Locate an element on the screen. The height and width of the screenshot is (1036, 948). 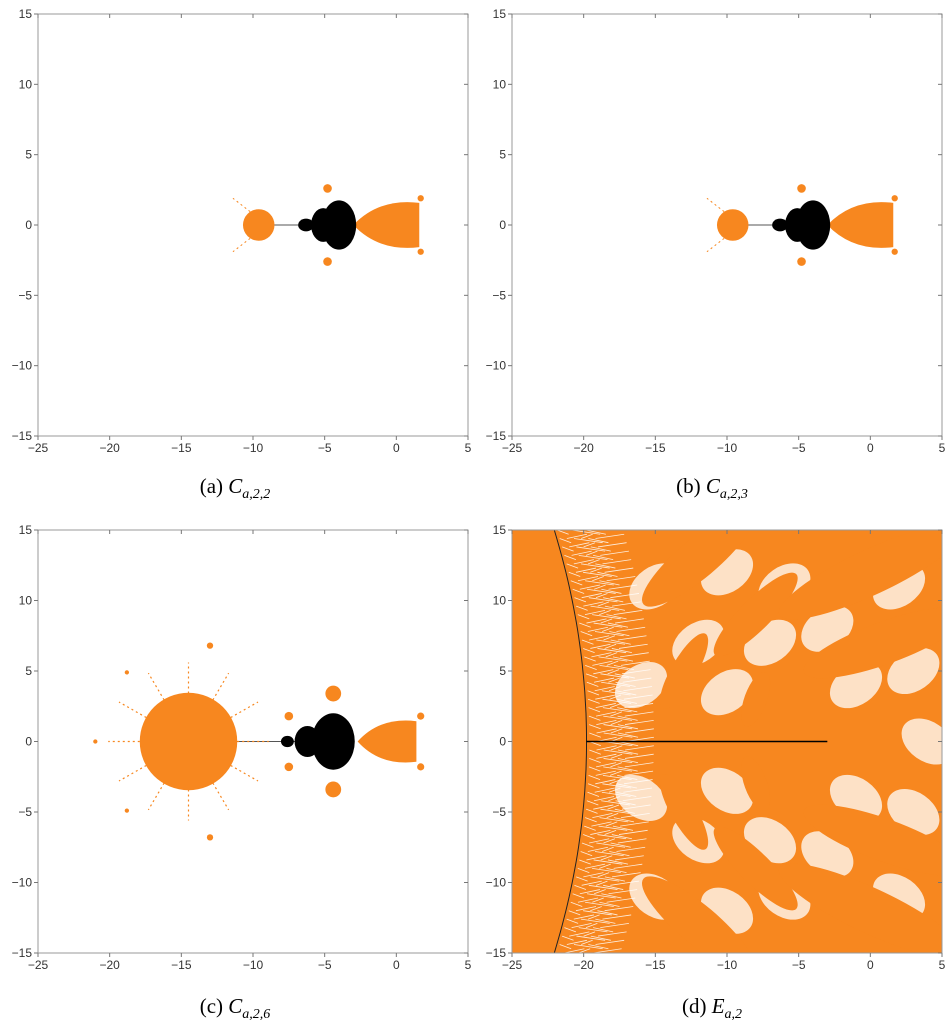
caption-d: (d) Ea,2 is located at coordinates (712, 1008).